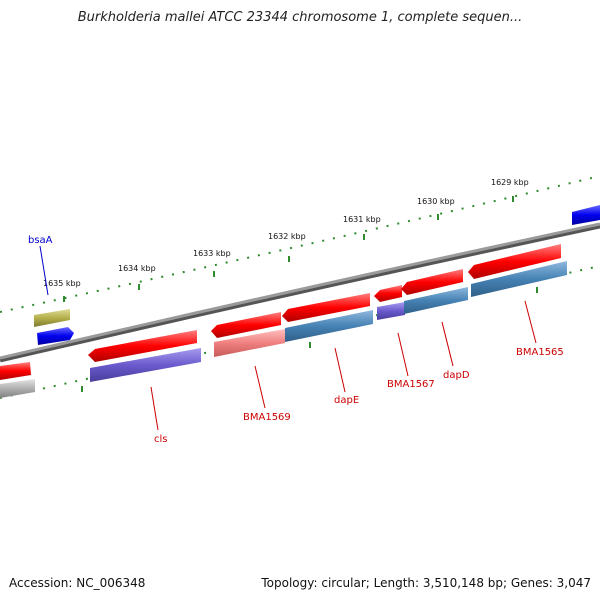  I want to click on gene-arrow-BMA1565, so click(514, 261).